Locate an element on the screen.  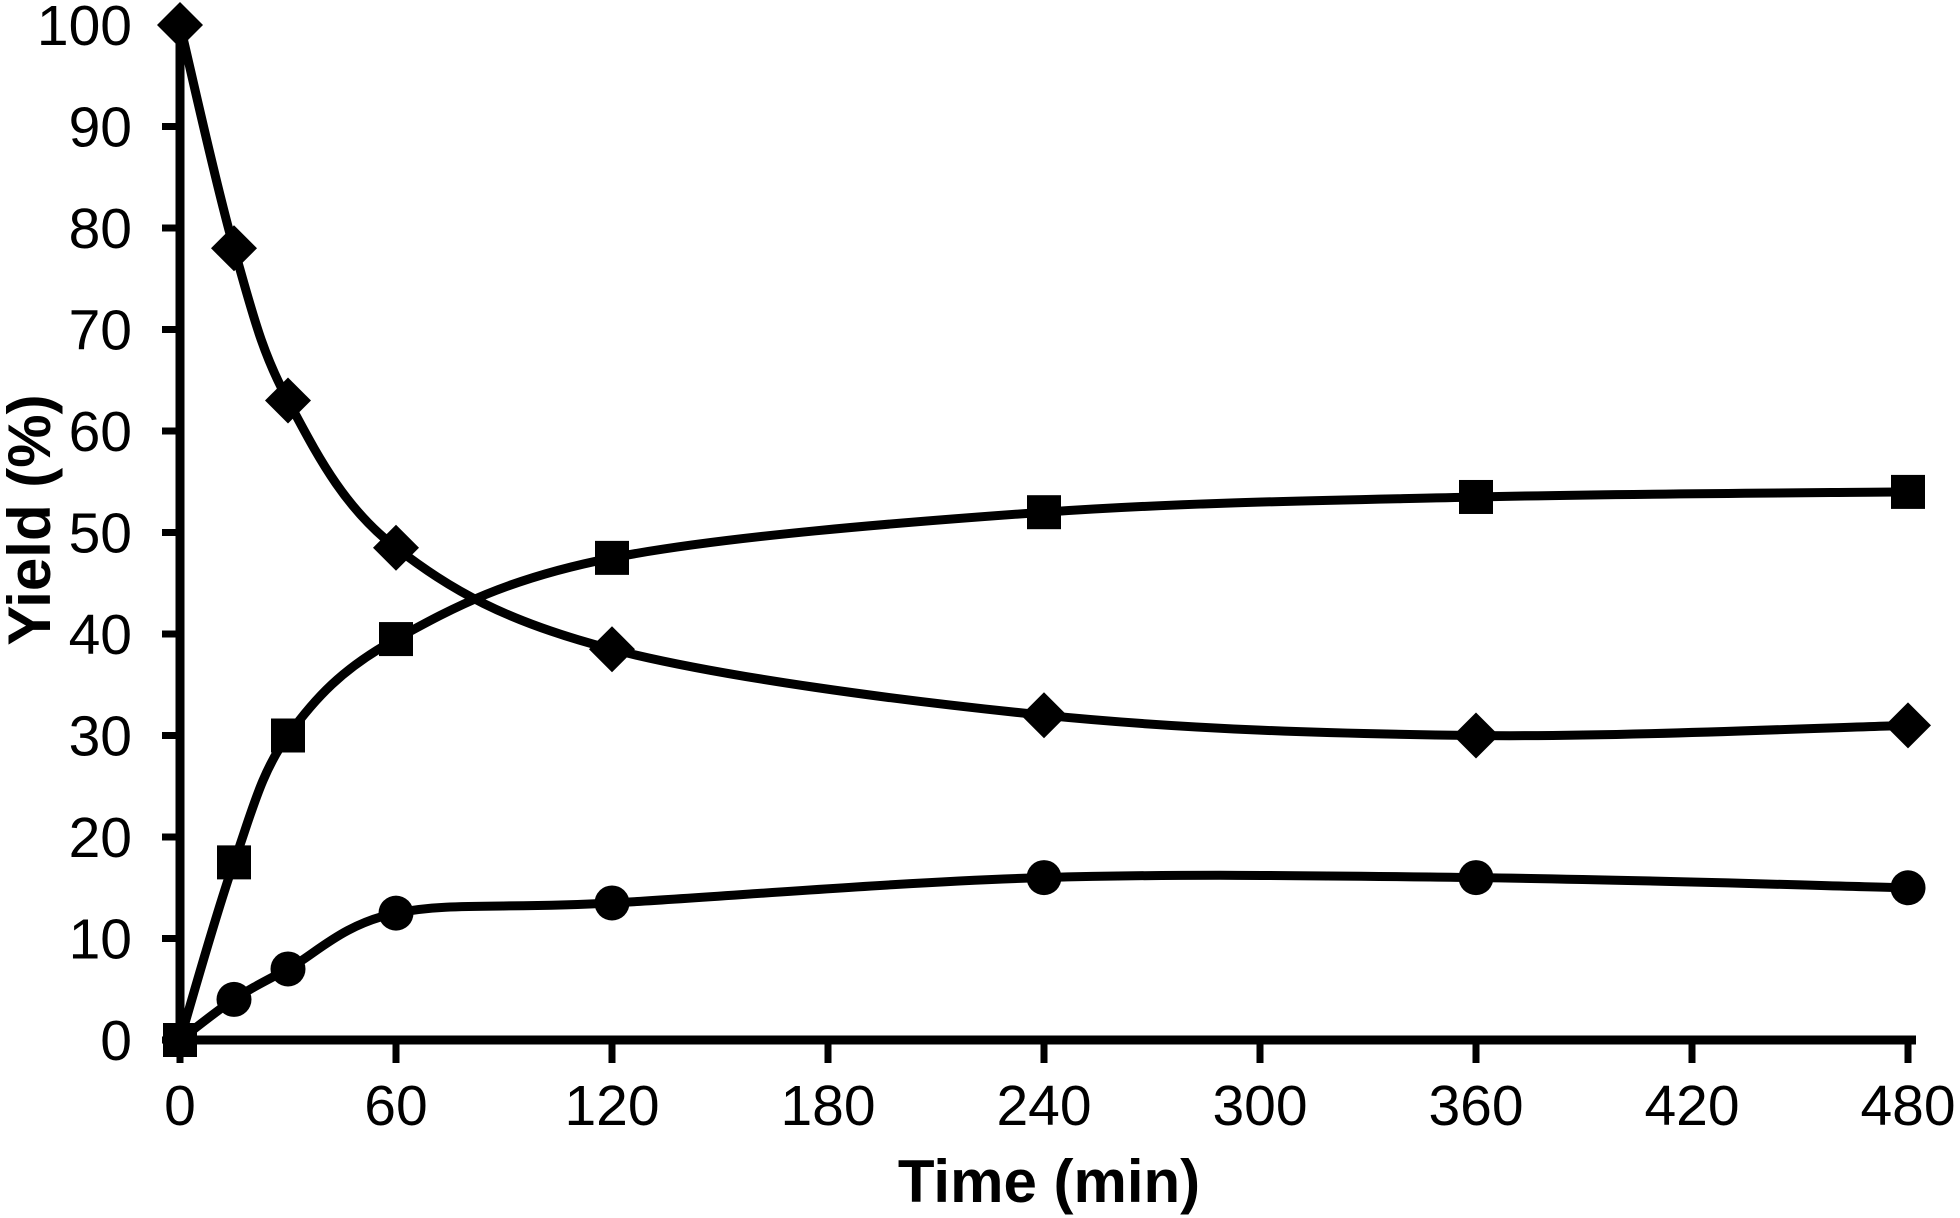
x-tick-label: 60 is located at coordinates (395, 1106).